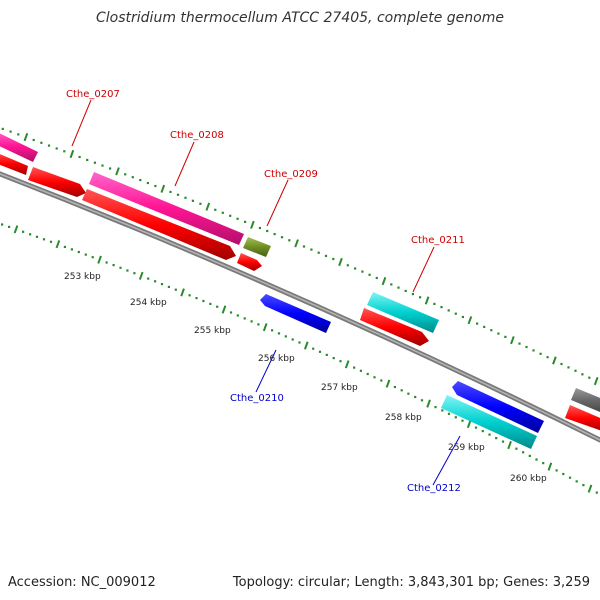 The height and width of the screenshot is (600, 600). What do you see at coordinates (93, 94) in the screenshot?
I see `gene-label-cthe-0207: Cthe_0207` at bounding box center [93, 94].